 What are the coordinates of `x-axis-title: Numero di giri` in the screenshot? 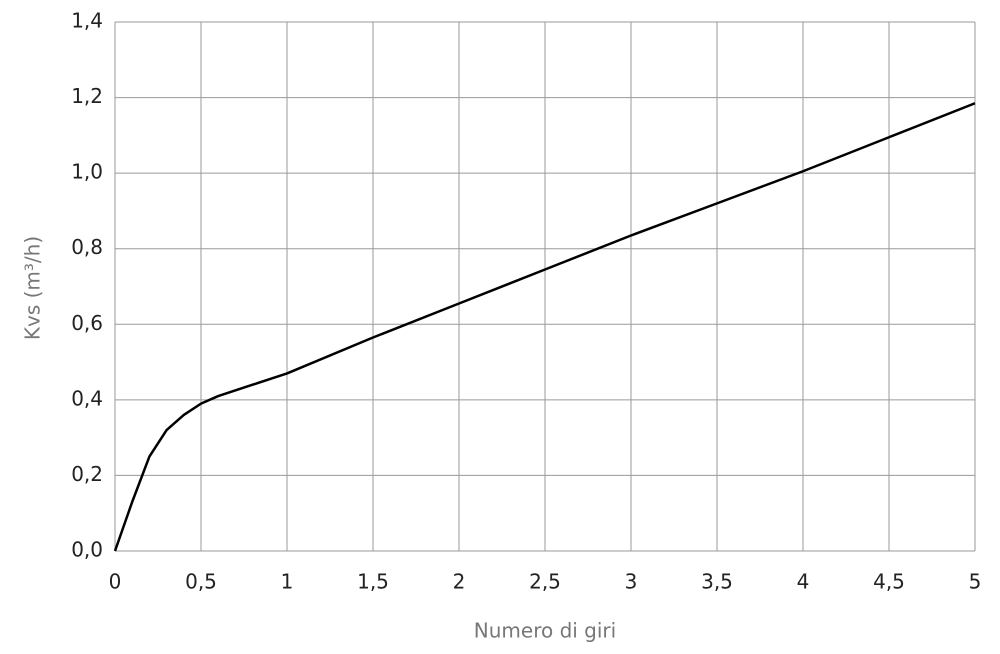 It's located at (545, 631).